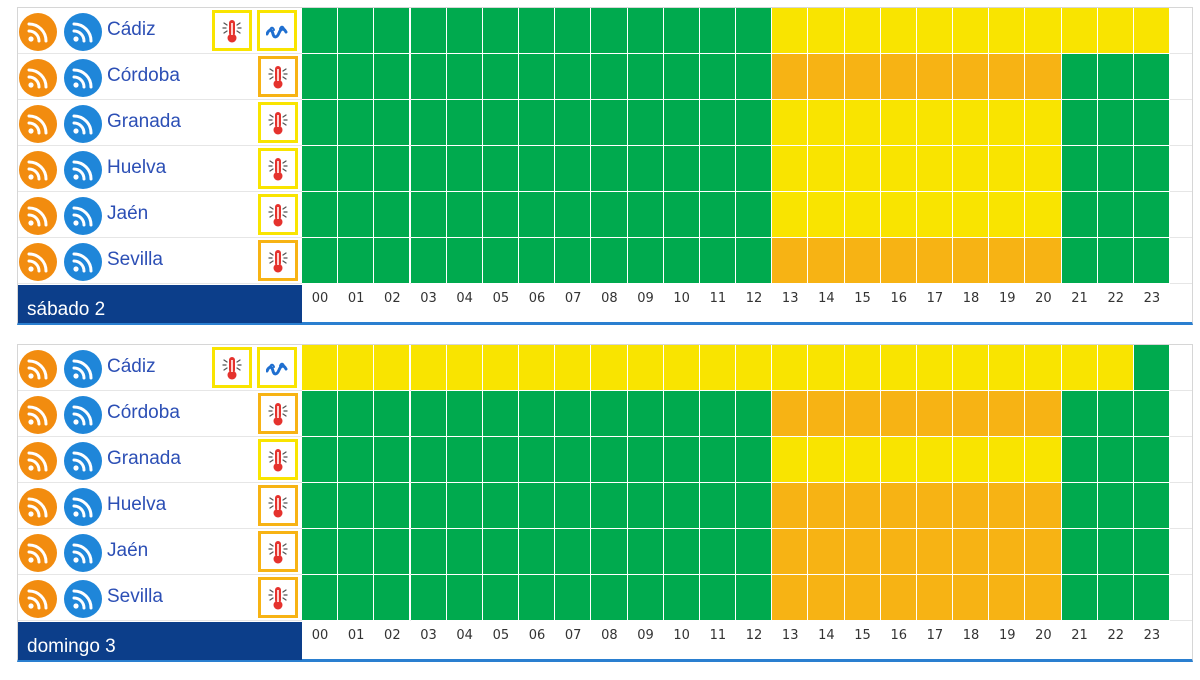  I want to click on row-label: Cádiz, so click(160, 367).